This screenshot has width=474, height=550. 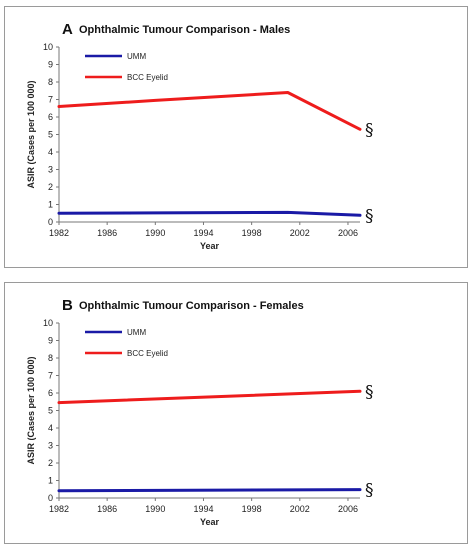 What do you see at coordinates (67, 305) in the screenshot?
I see `panel-letter: B` at bounding box center [67, 305].